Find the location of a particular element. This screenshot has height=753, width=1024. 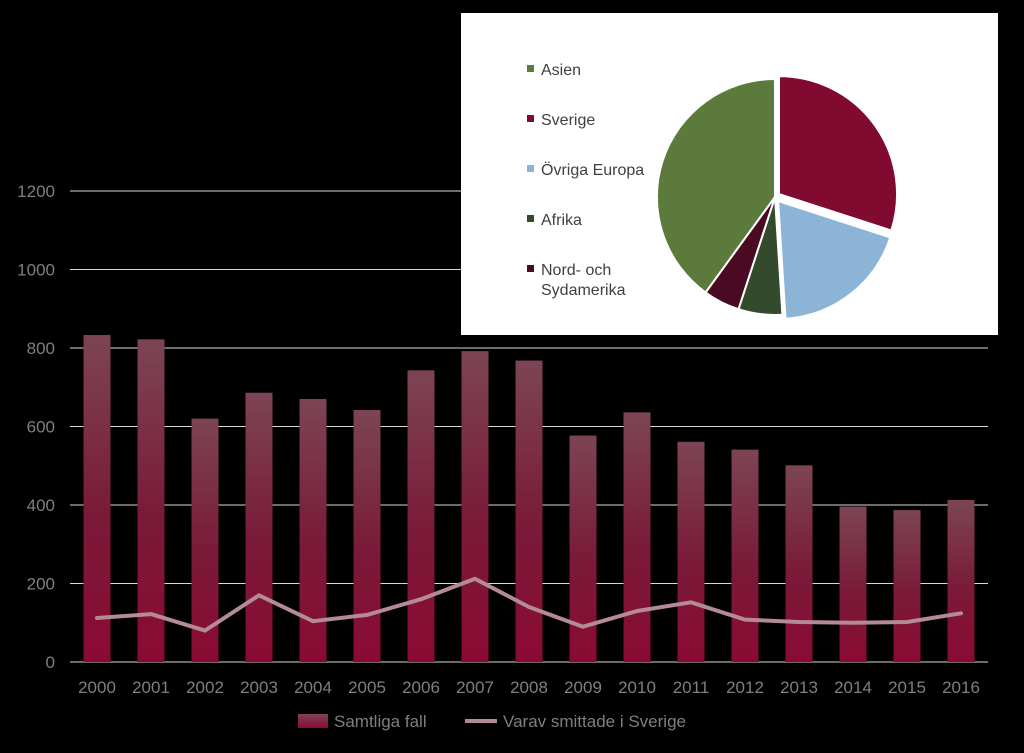

y-tick-label: 400 is located at coordinates (41, 505).